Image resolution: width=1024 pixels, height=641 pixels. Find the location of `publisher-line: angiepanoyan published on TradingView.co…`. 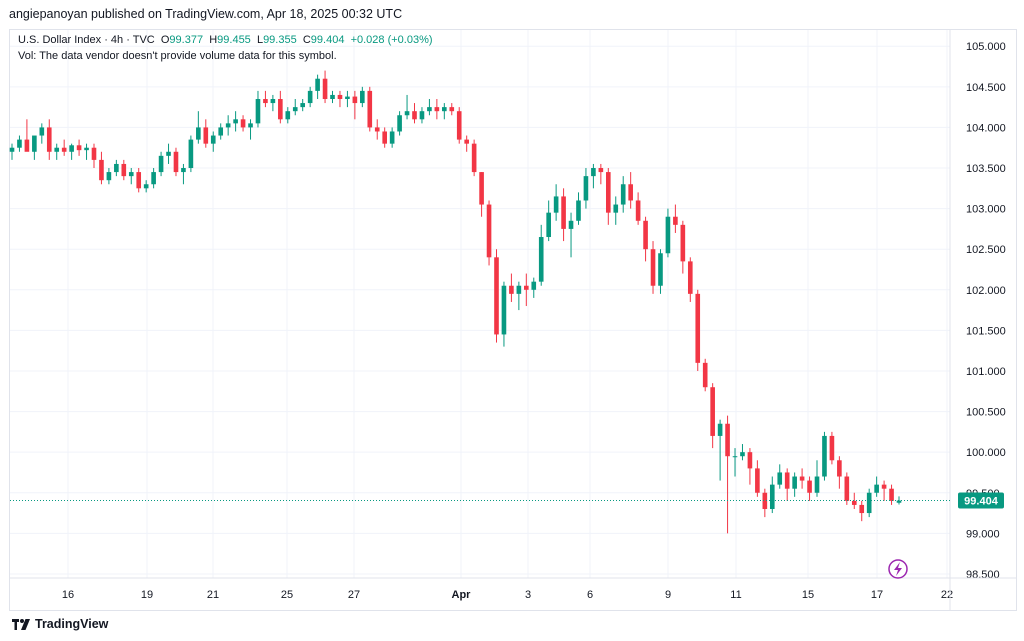

publisher-line: angiepanoyan published on TradingView.co… is located at coordinates (206, 14).